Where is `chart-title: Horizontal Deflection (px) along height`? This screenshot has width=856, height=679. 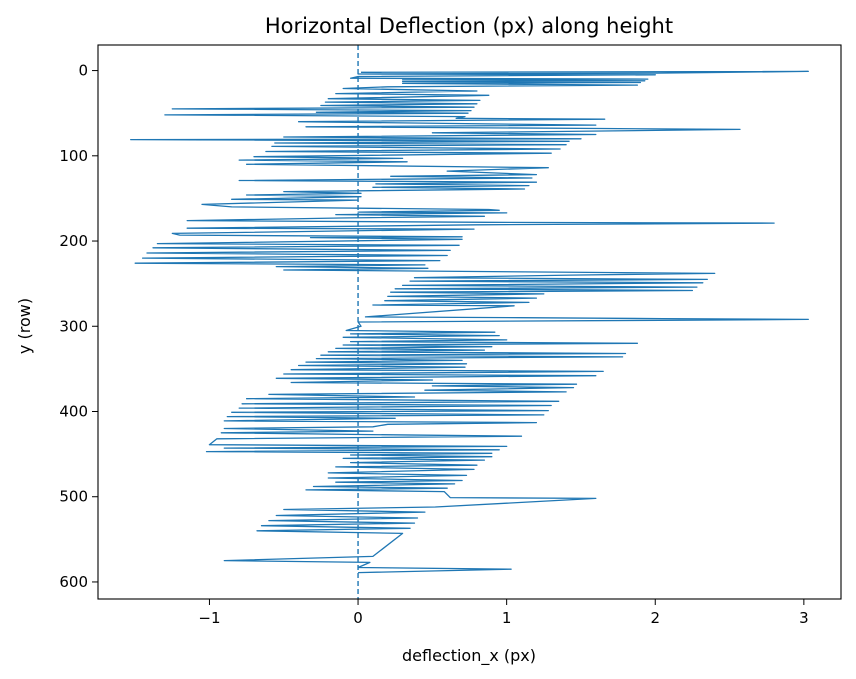 chart-title: Horizontal Deflection (px) along height is located at coordinates (469, 26).